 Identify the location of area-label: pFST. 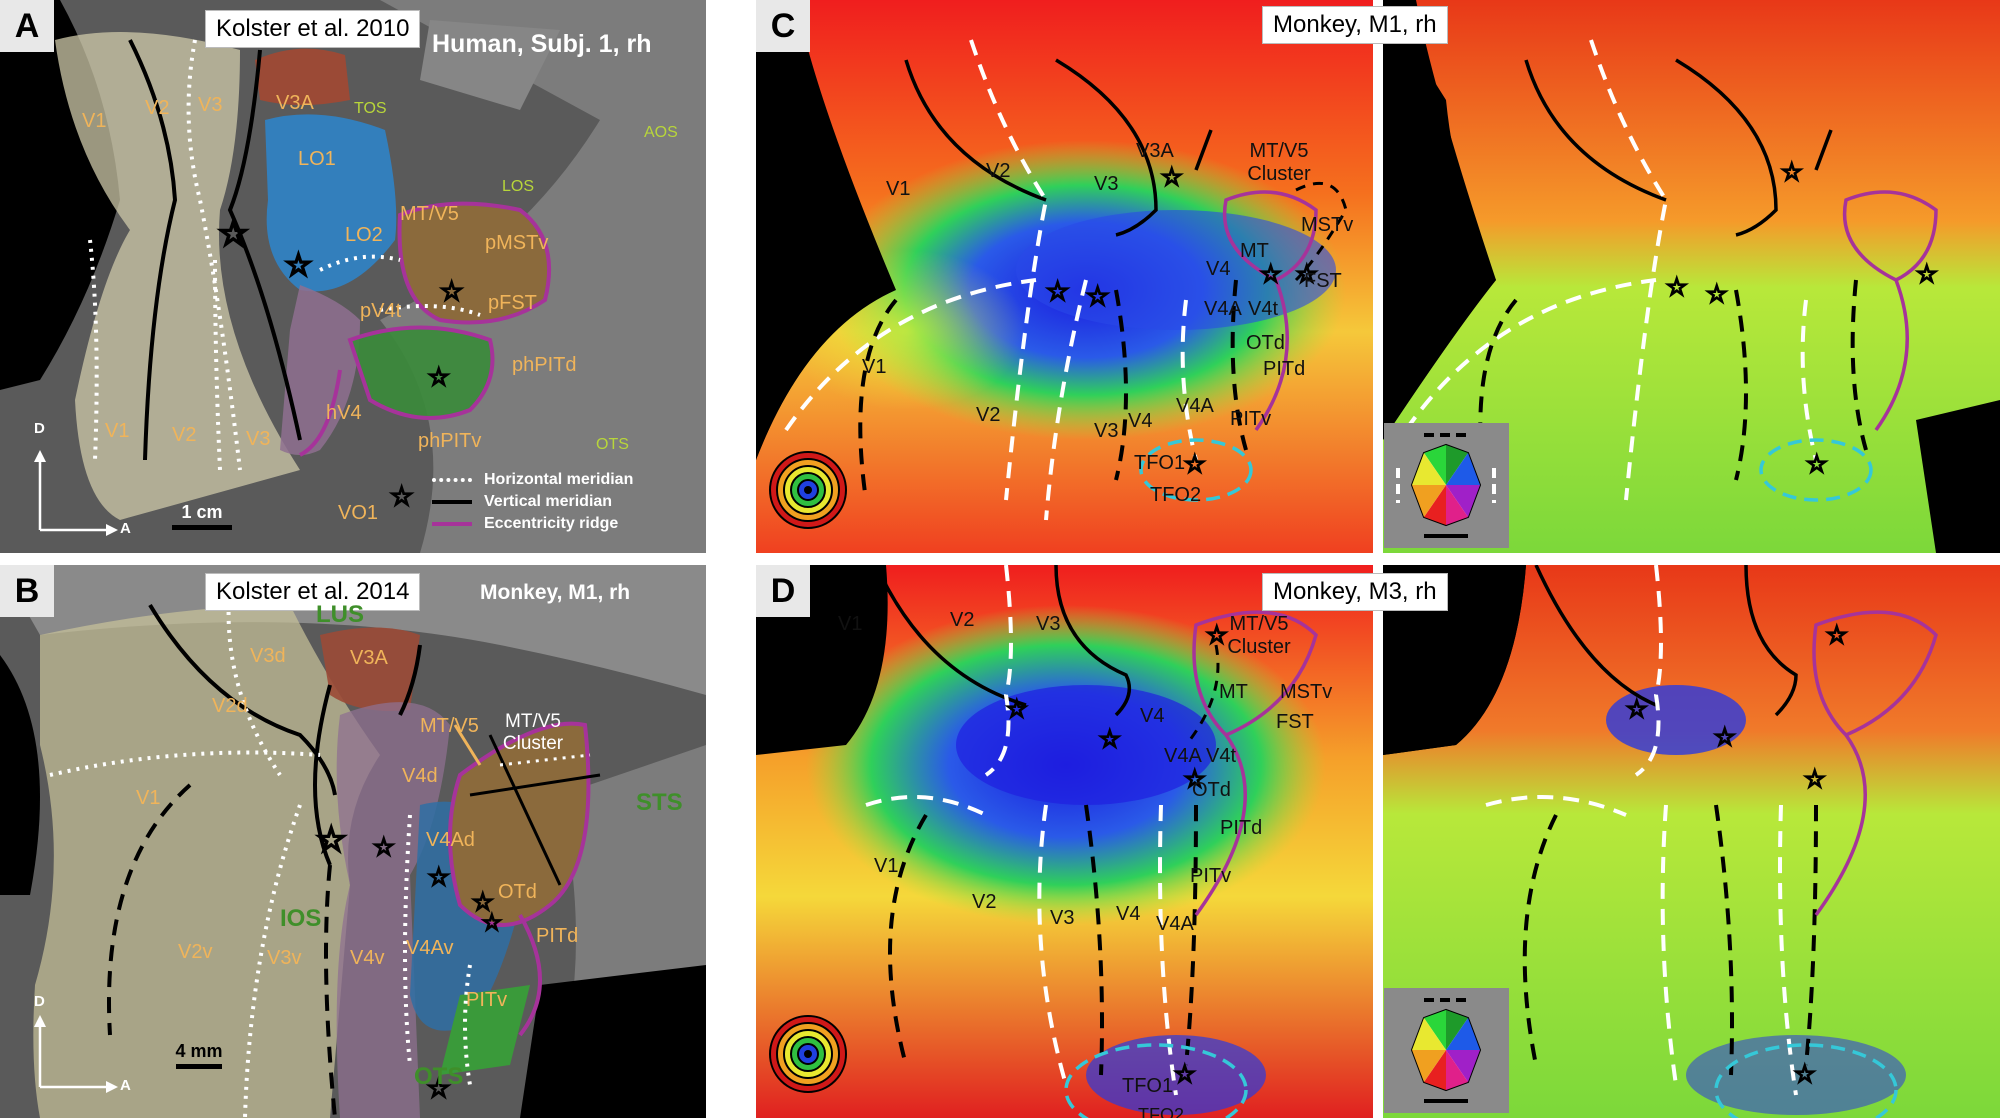
(512, 303).